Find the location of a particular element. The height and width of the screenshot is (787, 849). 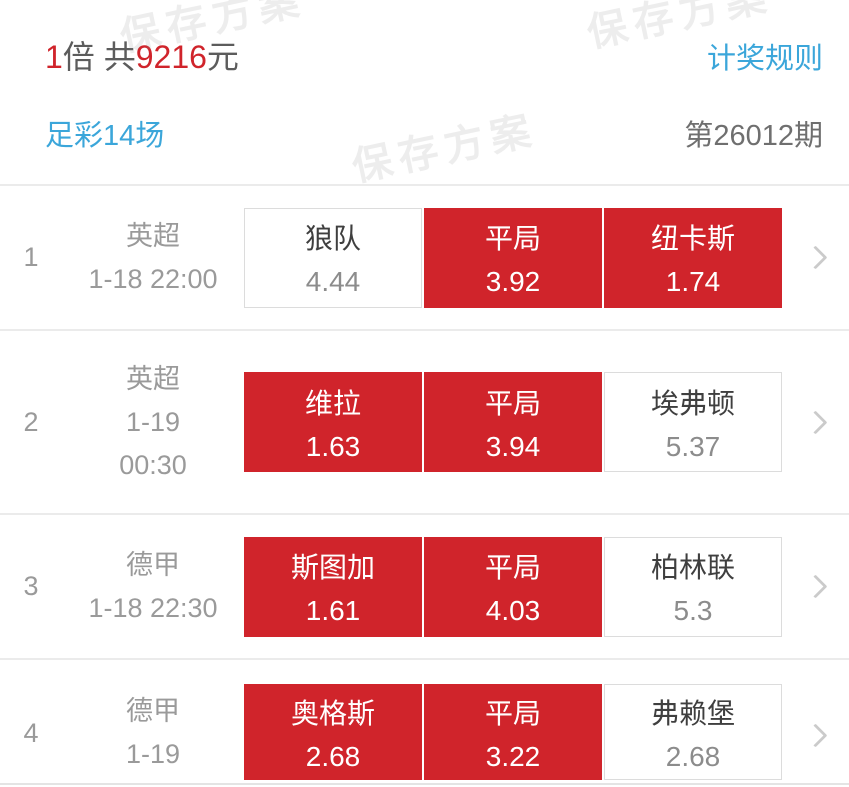

multiplier-unit: 倍 is located at coordinates (78, 57).